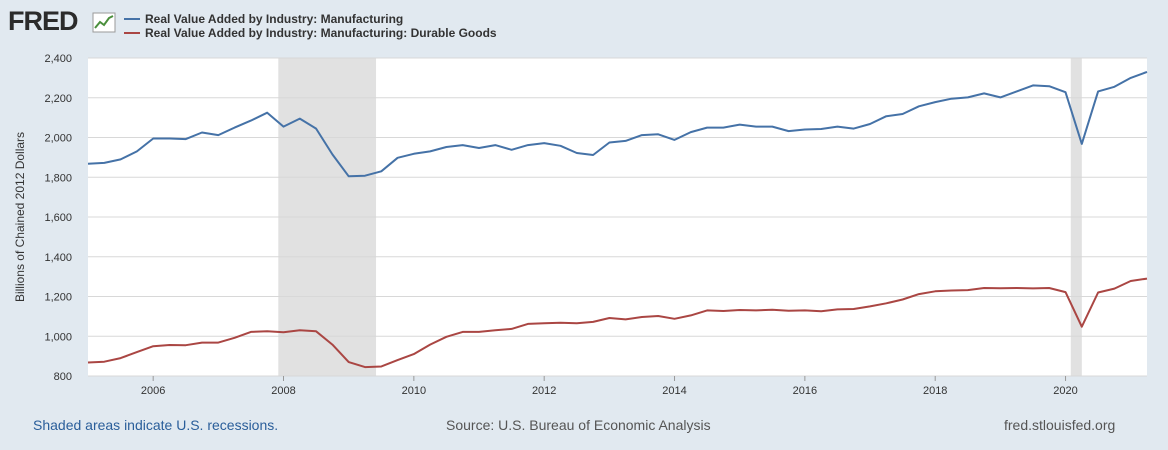 The width and height of the screenshot is (1168, 450). I want to click on site-link: fred.stlouisfed.org, so click(1060, 425).